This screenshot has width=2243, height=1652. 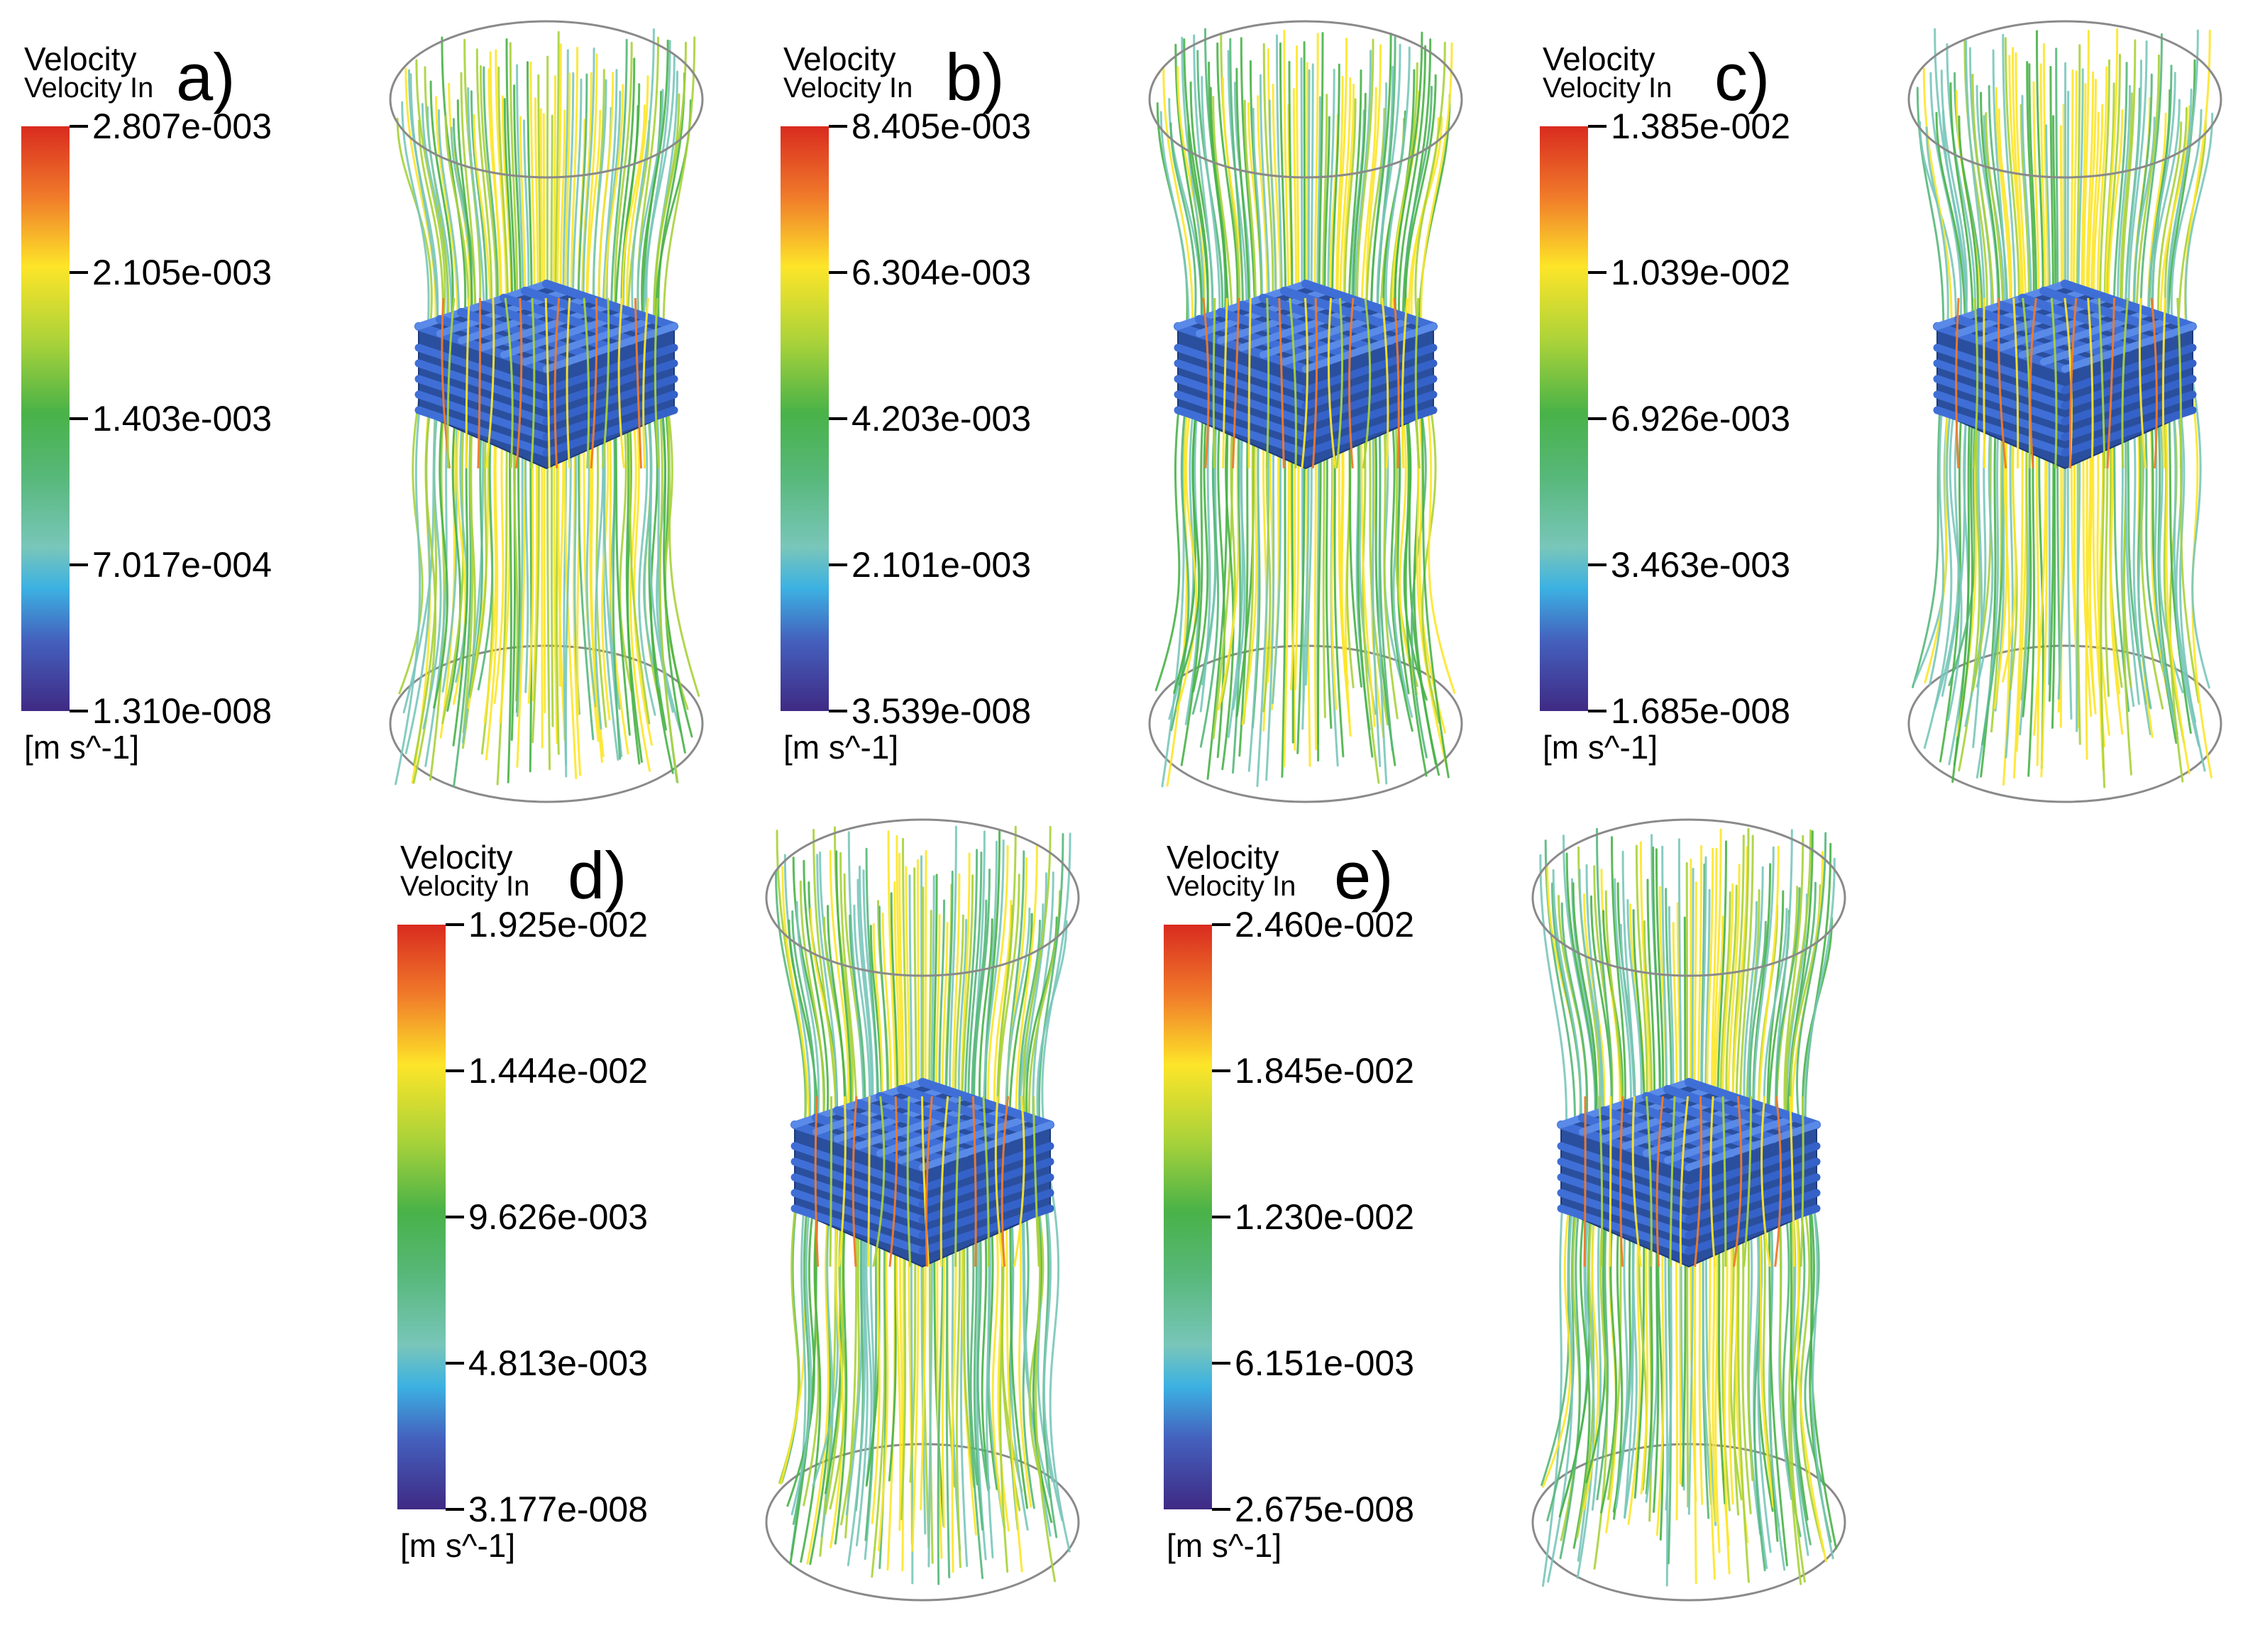 I want to click on scaffold-lattice, so click(x=922, y=1173).